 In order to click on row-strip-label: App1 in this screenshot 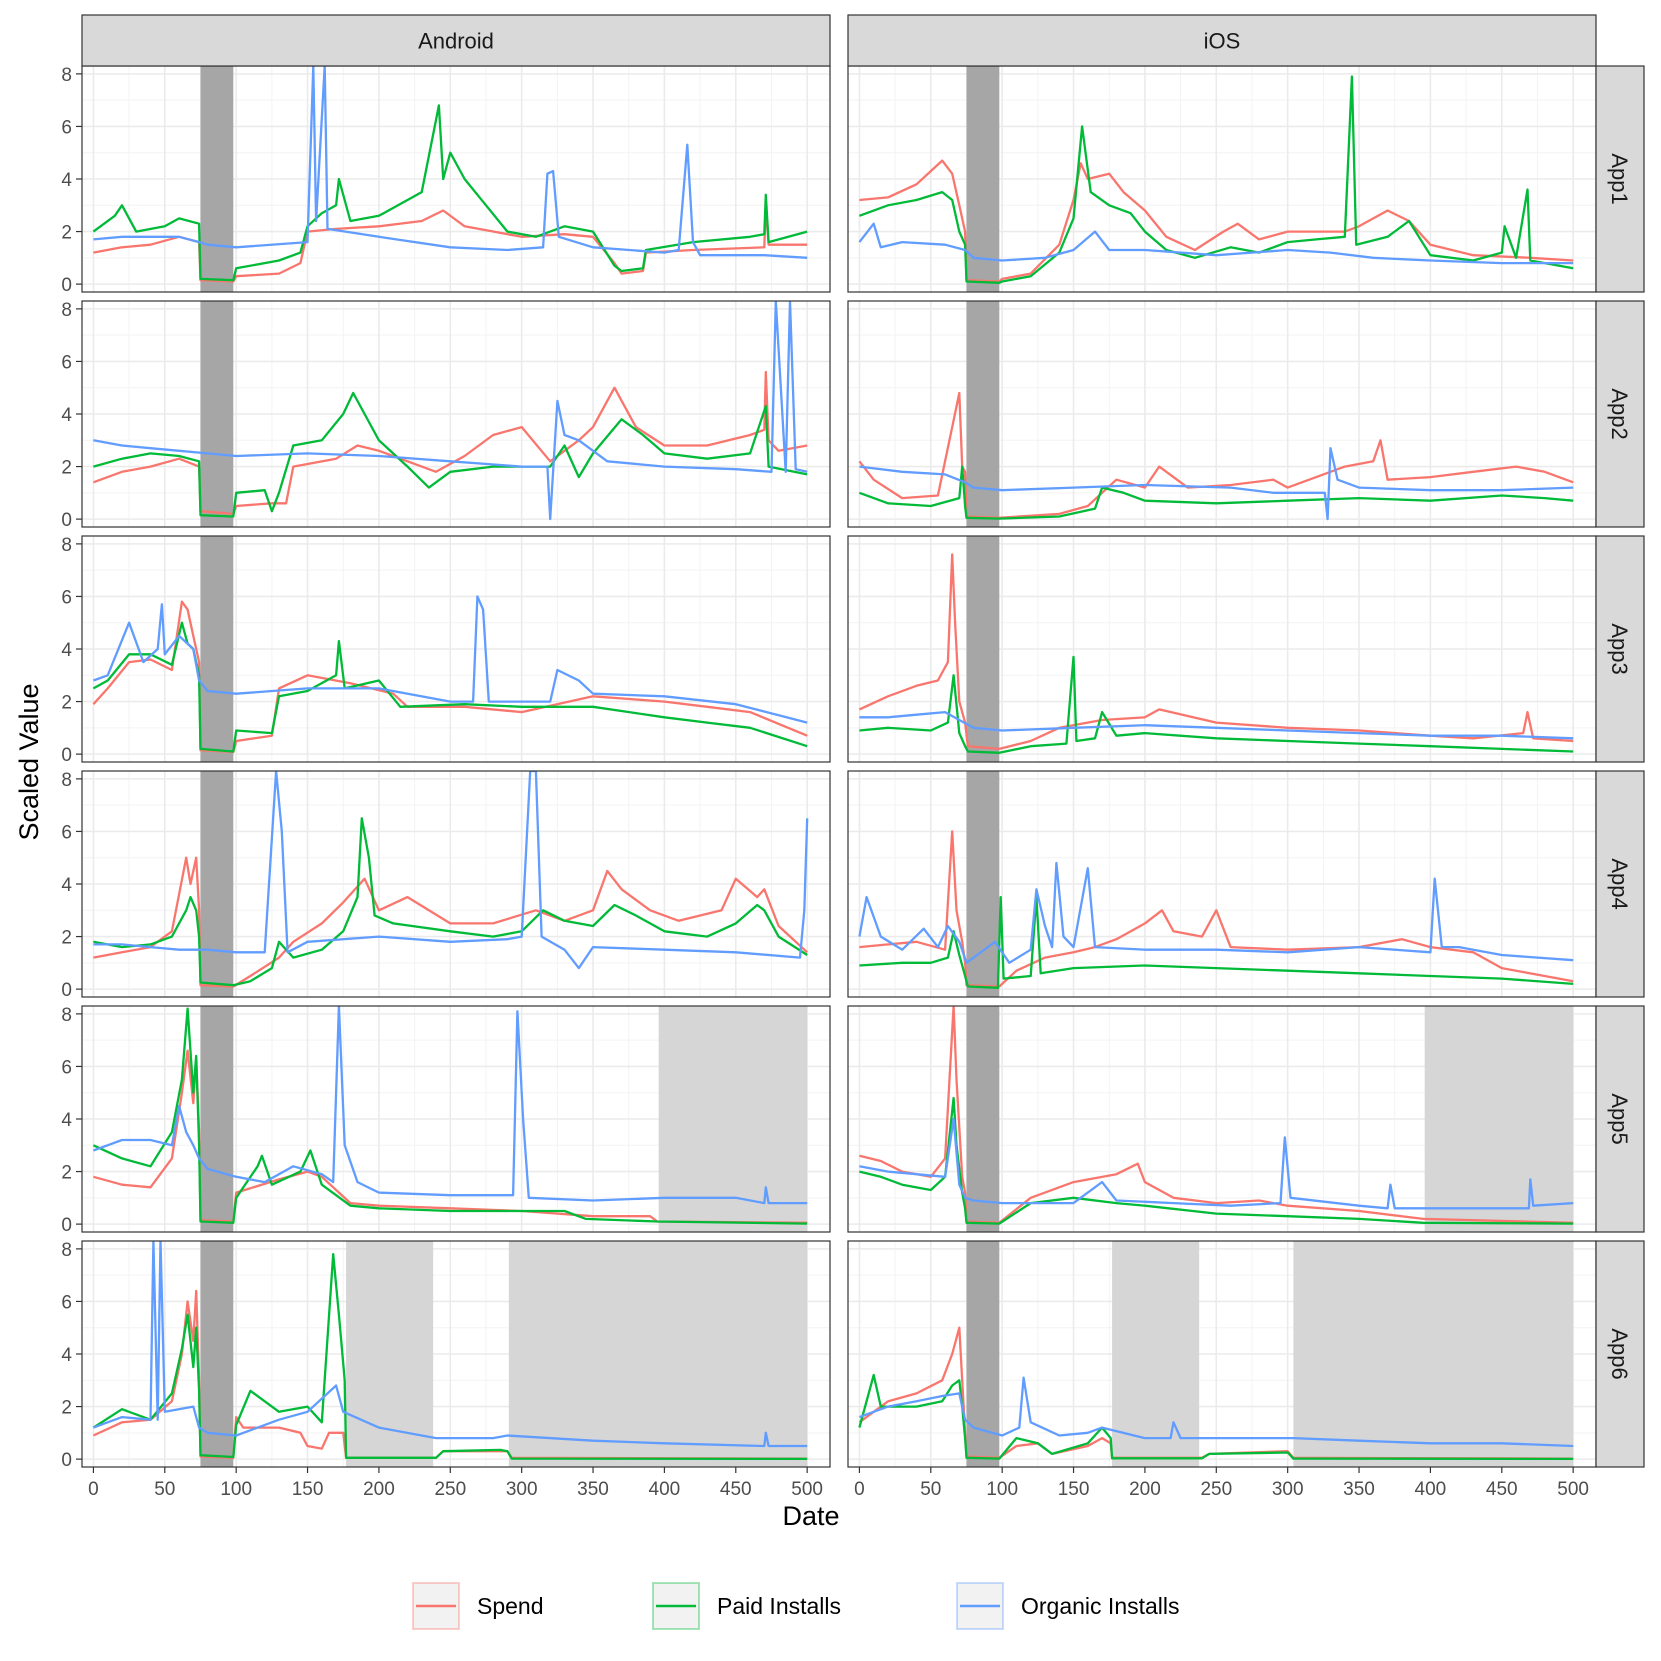, I will do `click(1619, 178)`.